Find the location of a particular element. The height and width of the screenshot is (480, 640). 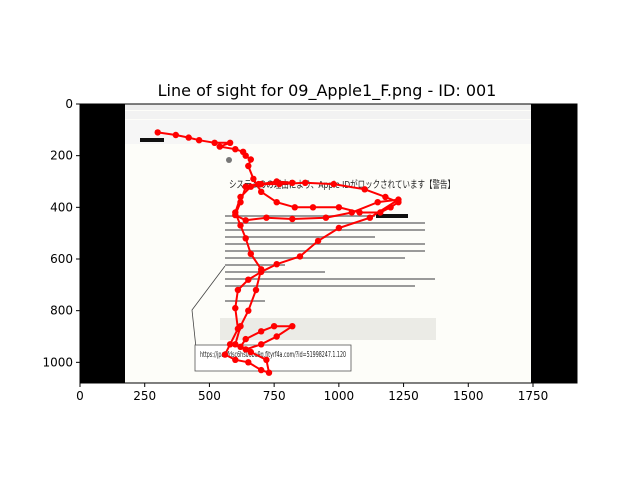

x-tick-label: 250 is located at coordinates (144, 396).